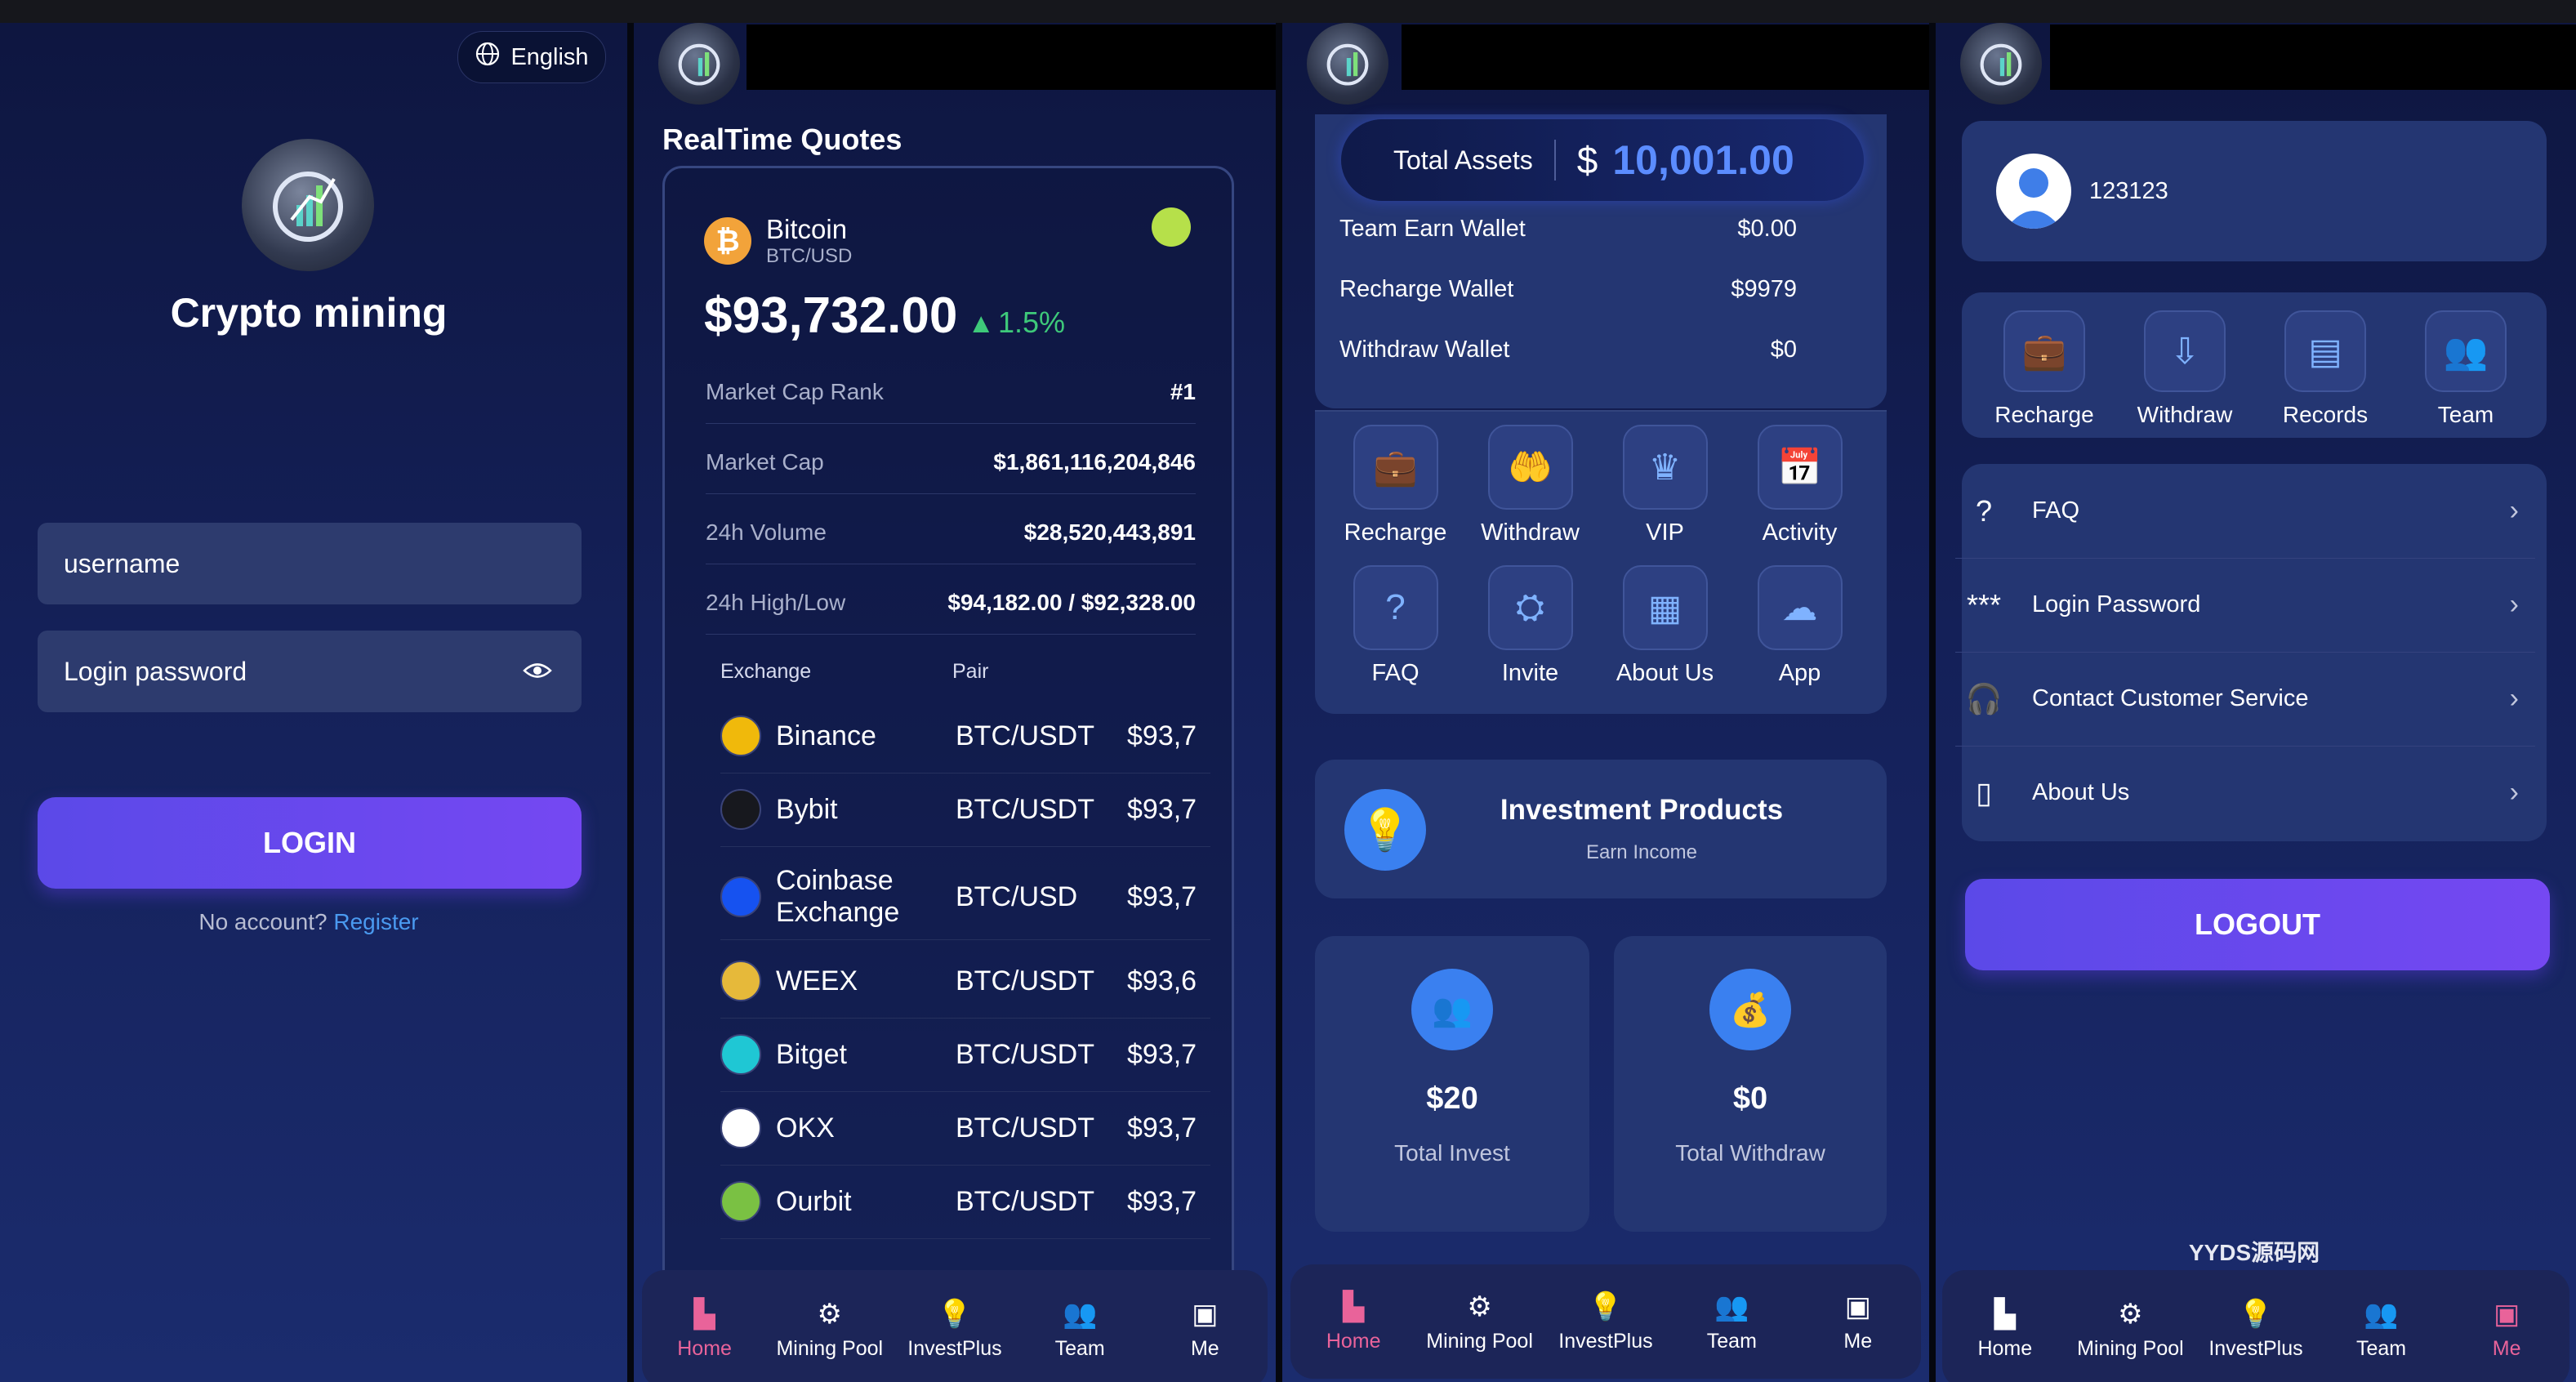 The width and height of the screenshot is (2576, 1382). I want to click on action-invite: ⛭ Invite, so click(1530, 626).